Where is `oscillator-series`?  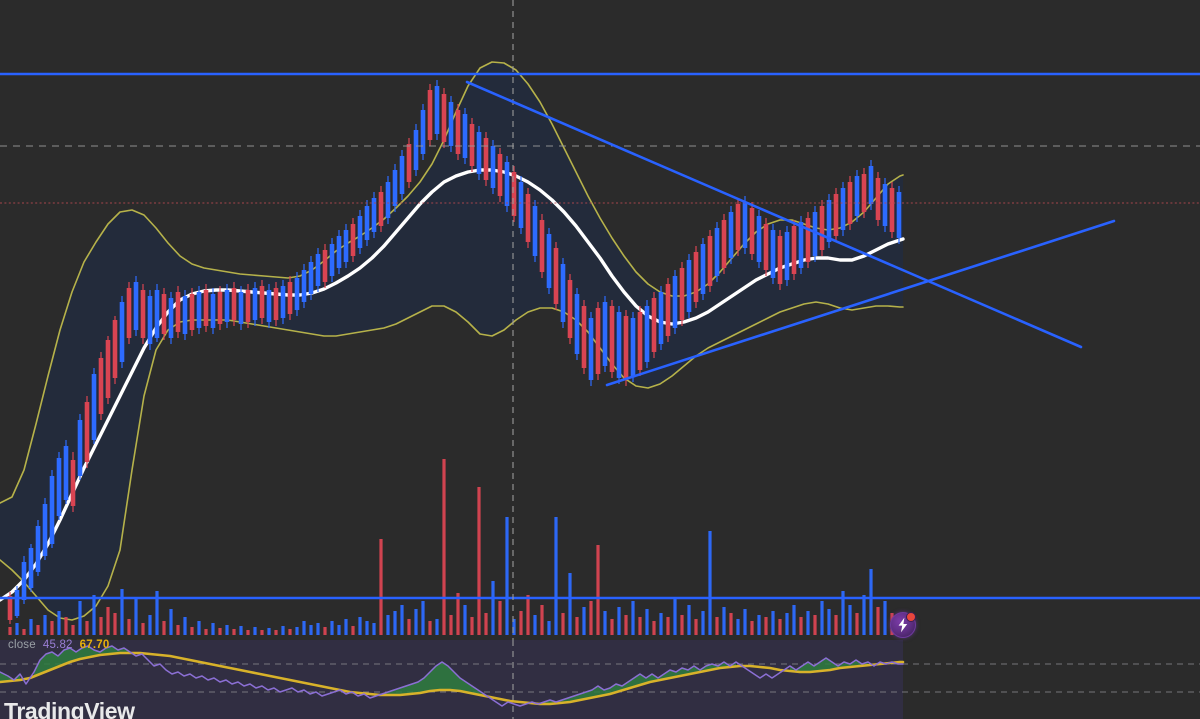 oscillator-series is located at coordinates (452, 676).